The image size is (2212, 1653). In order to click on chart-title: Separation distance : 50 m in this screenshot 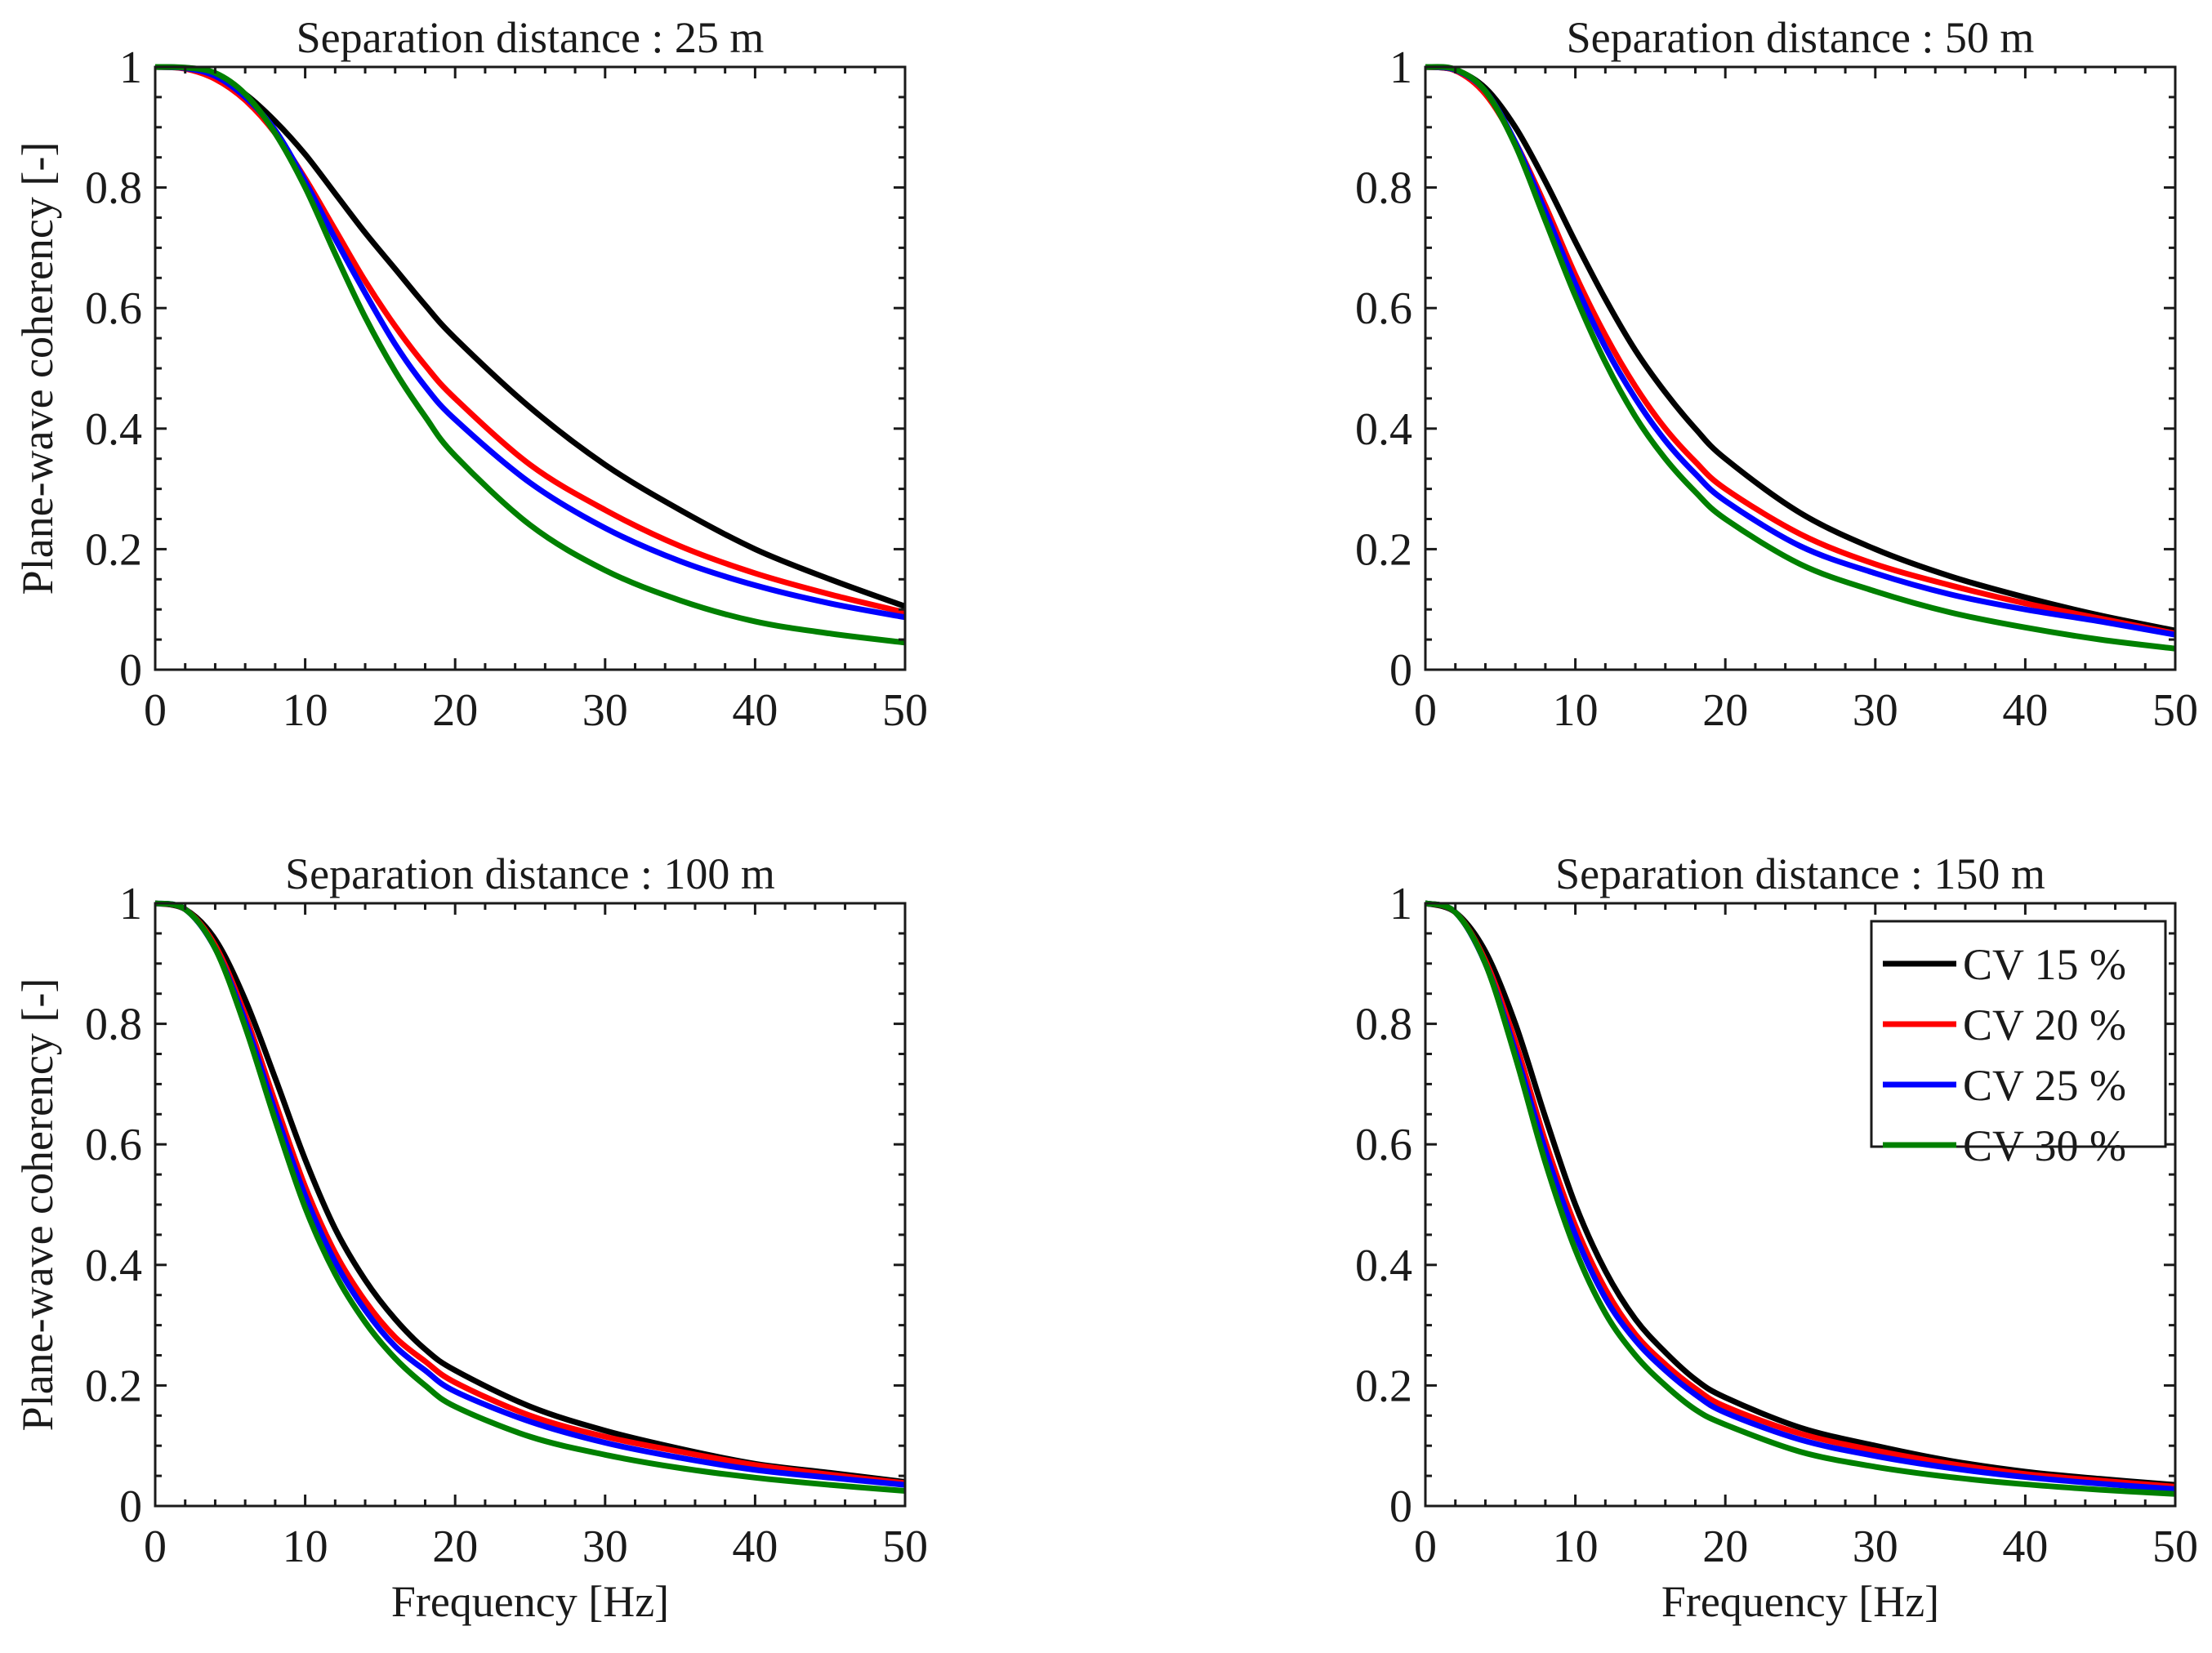, I will do `click(1801, 37)`.